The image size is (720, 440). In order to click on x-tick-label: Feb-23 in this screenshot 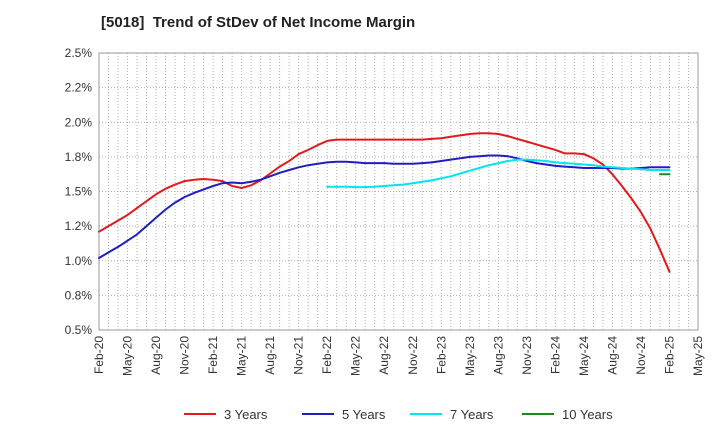, I will do `click(441, 355)`.